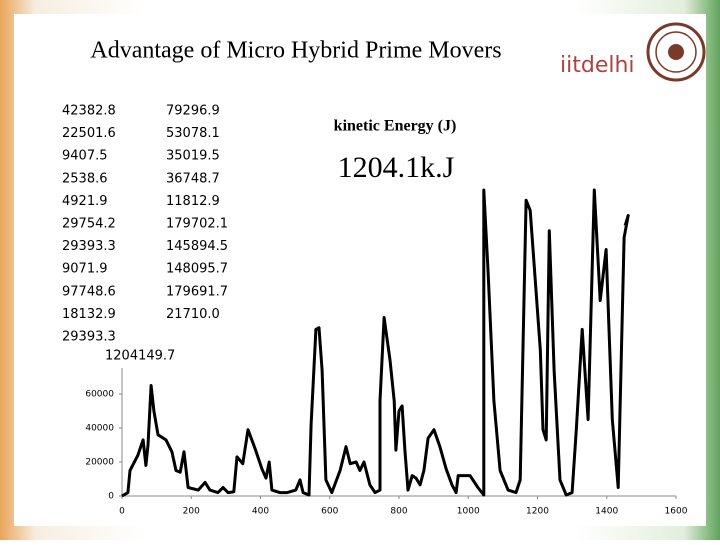 This screenshot has width=720, height=545. Describe the element at coordinates (197, 224) in the screenshot. I see `table-cell: 179702.1` at that location.